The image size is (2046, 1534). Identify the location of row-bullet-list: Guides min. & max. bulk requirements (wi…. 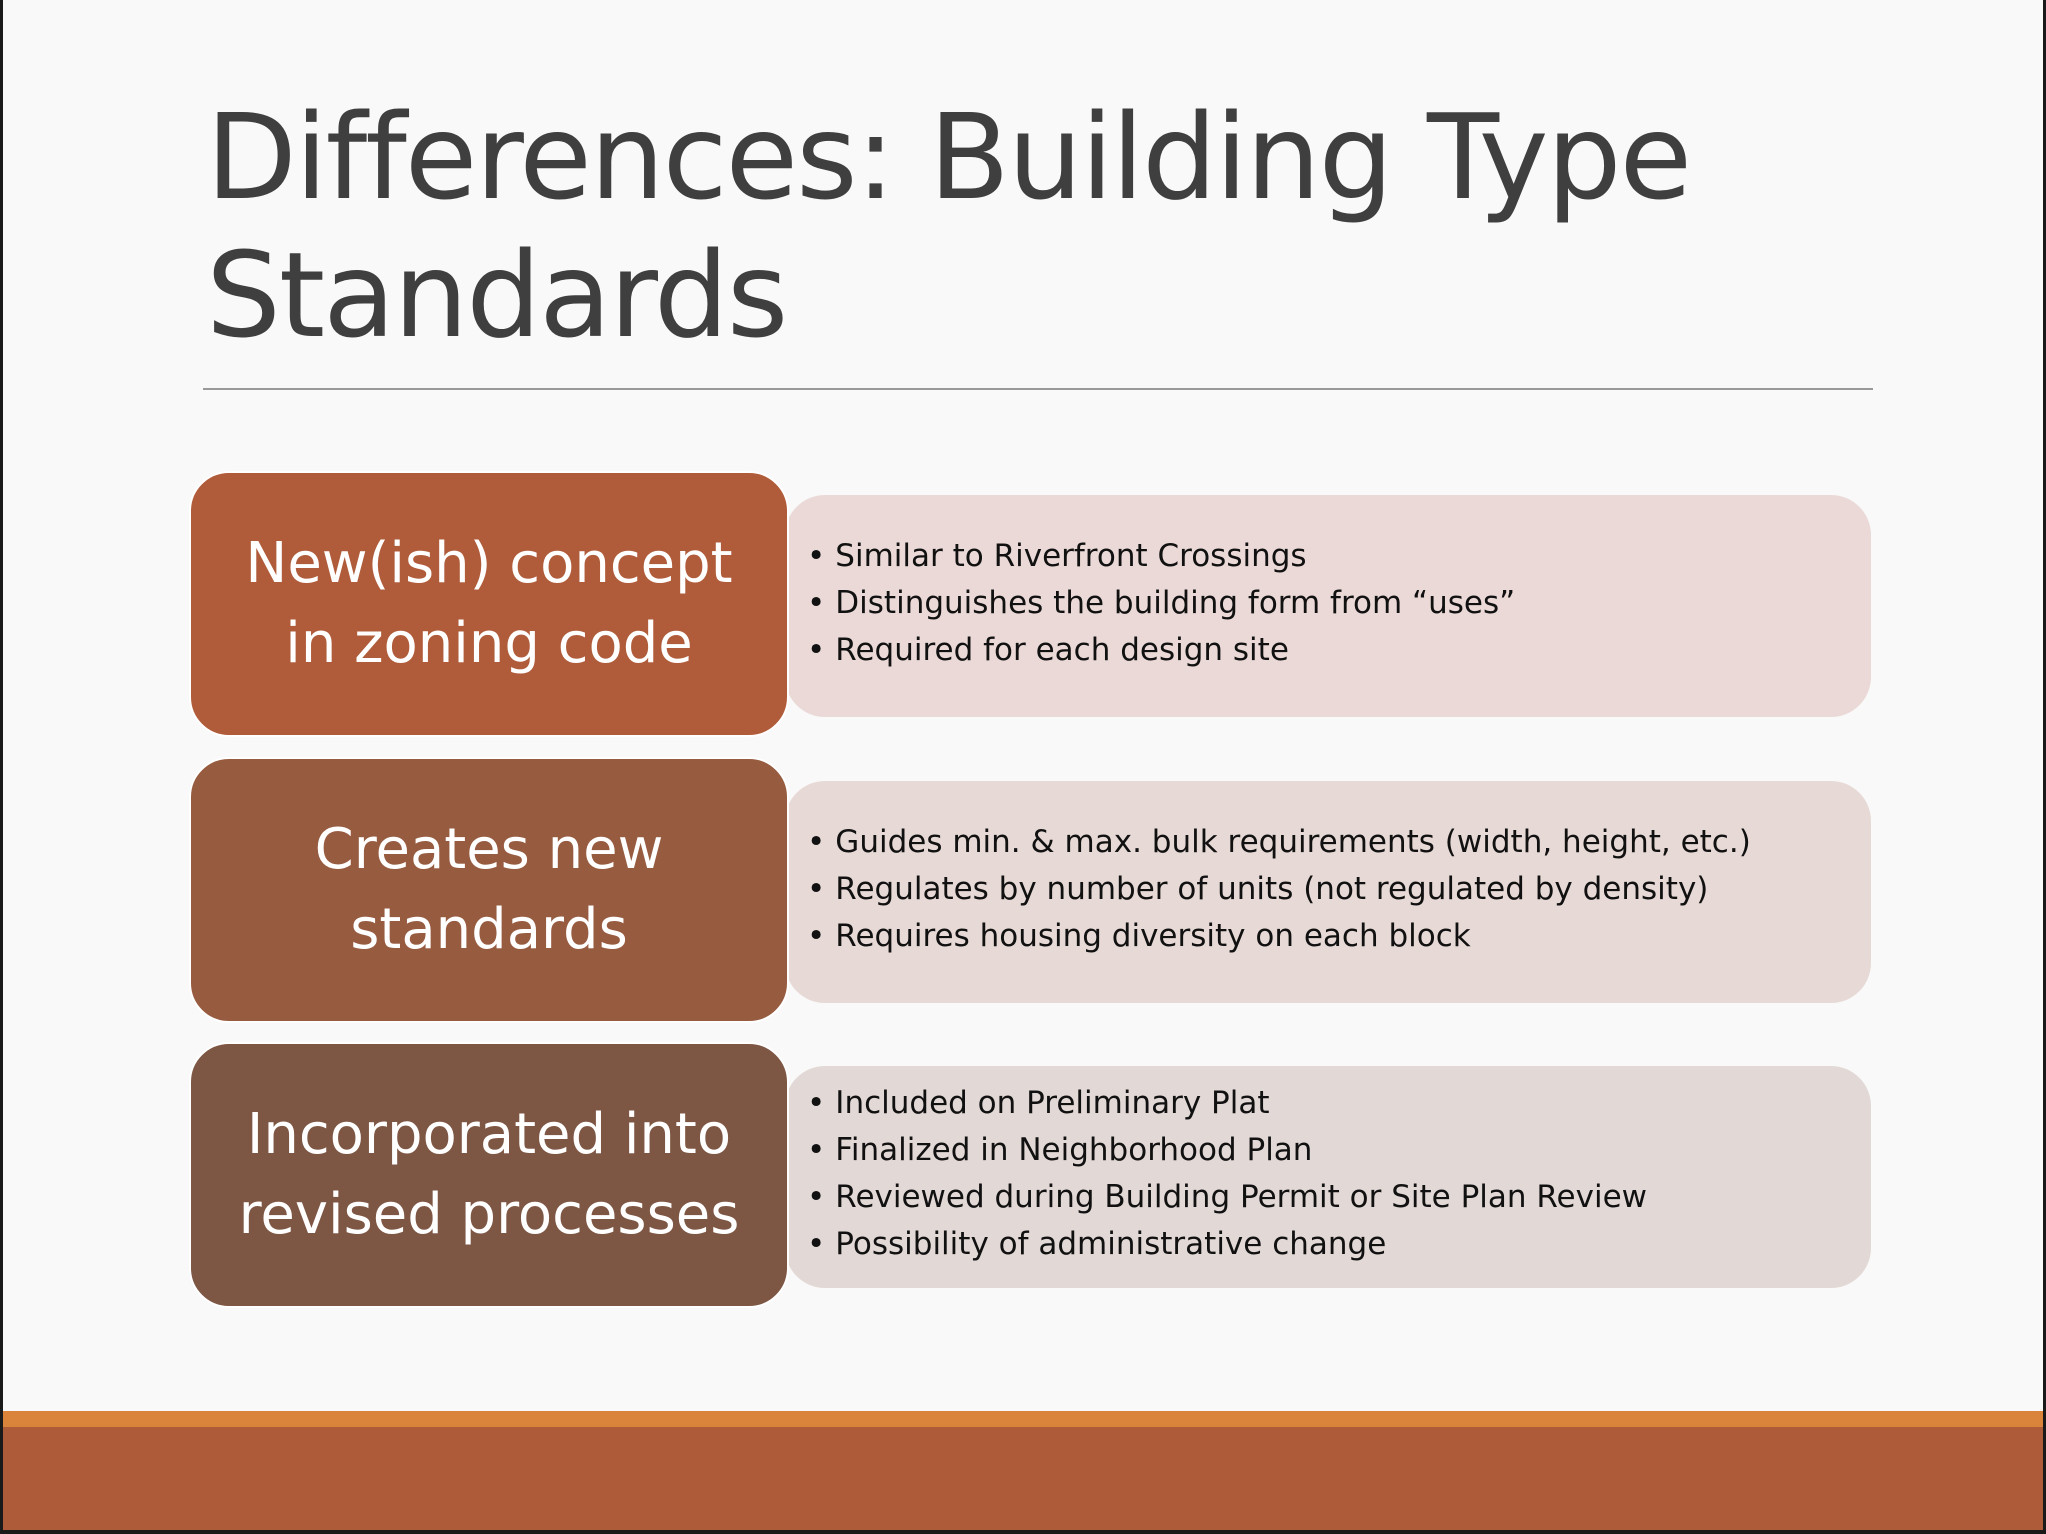
(1279, 889).